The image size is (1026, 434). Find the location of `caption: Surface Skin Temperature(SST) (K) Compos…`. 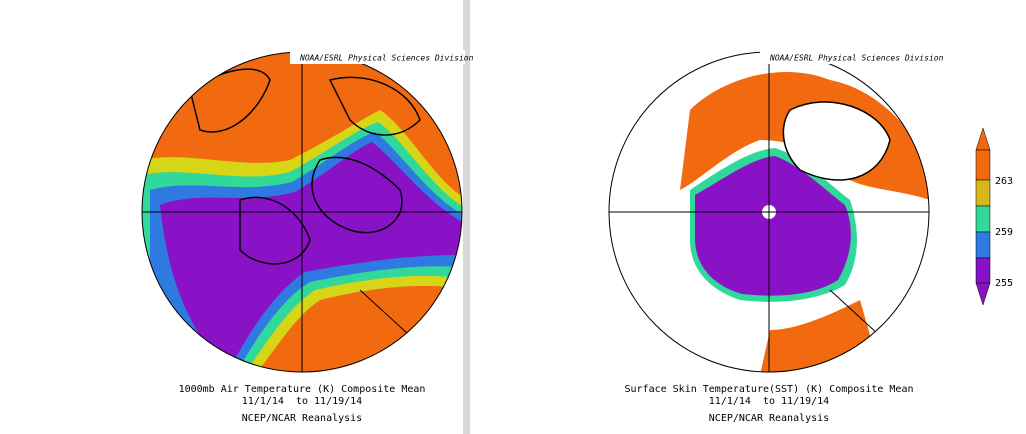

caption: Surface Skin Temperature(SST) (K) Compos… is located at coordinates (769, 389).